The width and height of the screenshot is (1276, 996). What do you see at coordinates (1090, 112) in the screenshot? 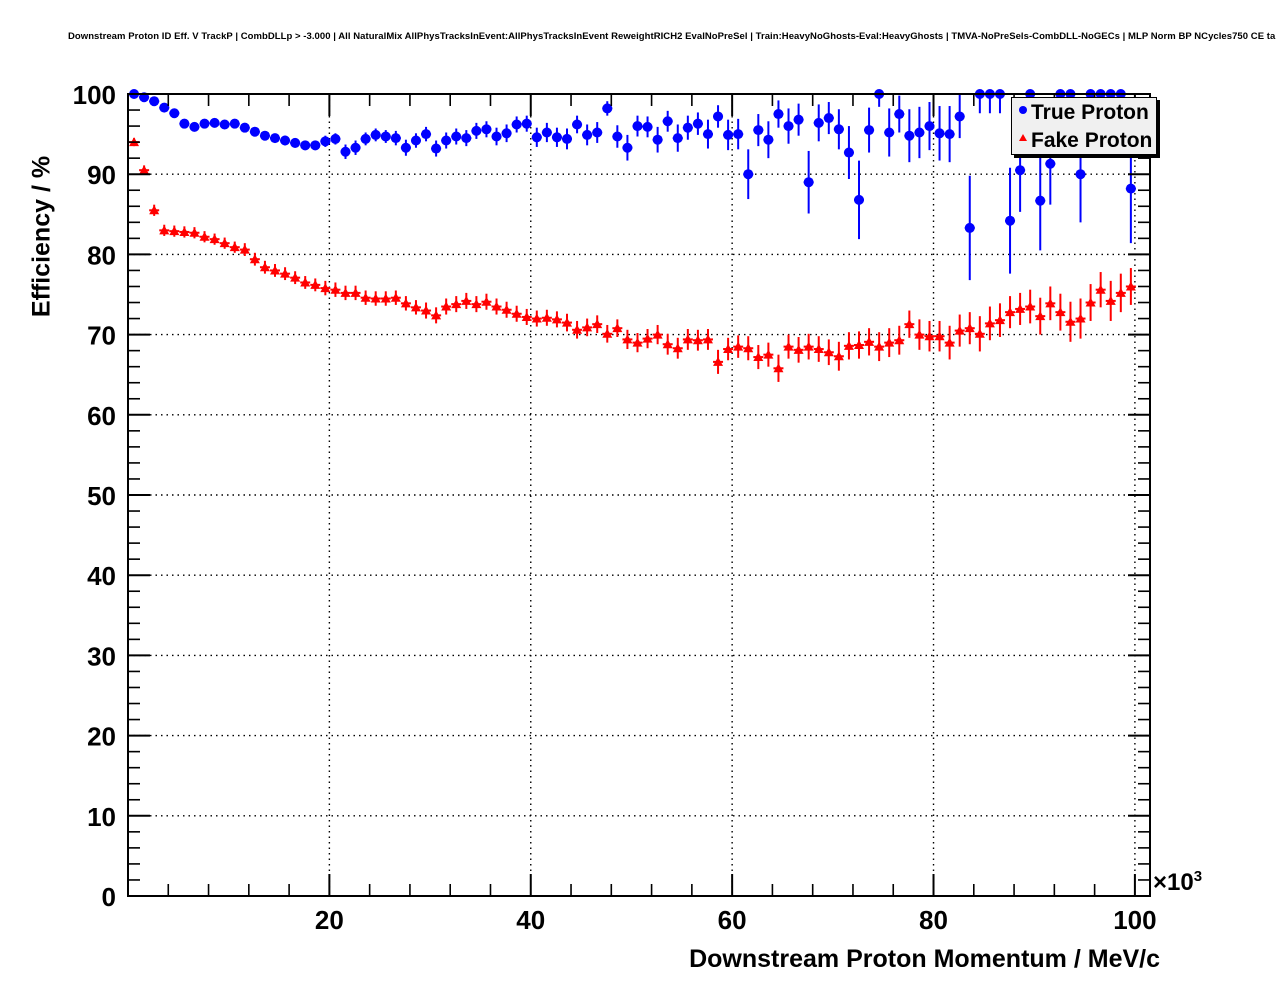
I see `legend-label-true-proton: True Proton` at bounding box center [1090, 112].